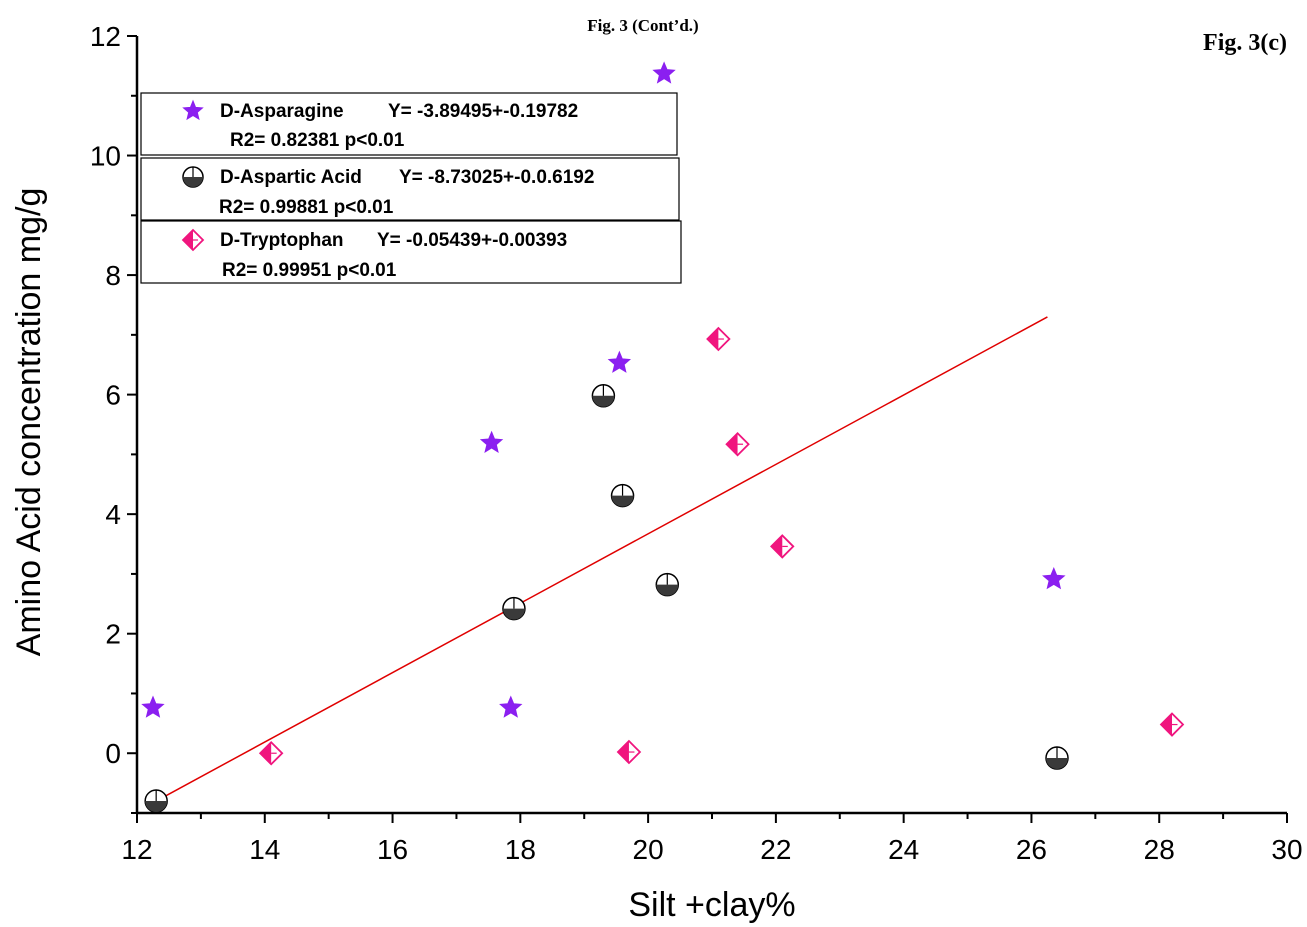 The width and height of the screenshot is (1307, 927). I want to click on legend-box-aspartic-acid, so click(410, 189).